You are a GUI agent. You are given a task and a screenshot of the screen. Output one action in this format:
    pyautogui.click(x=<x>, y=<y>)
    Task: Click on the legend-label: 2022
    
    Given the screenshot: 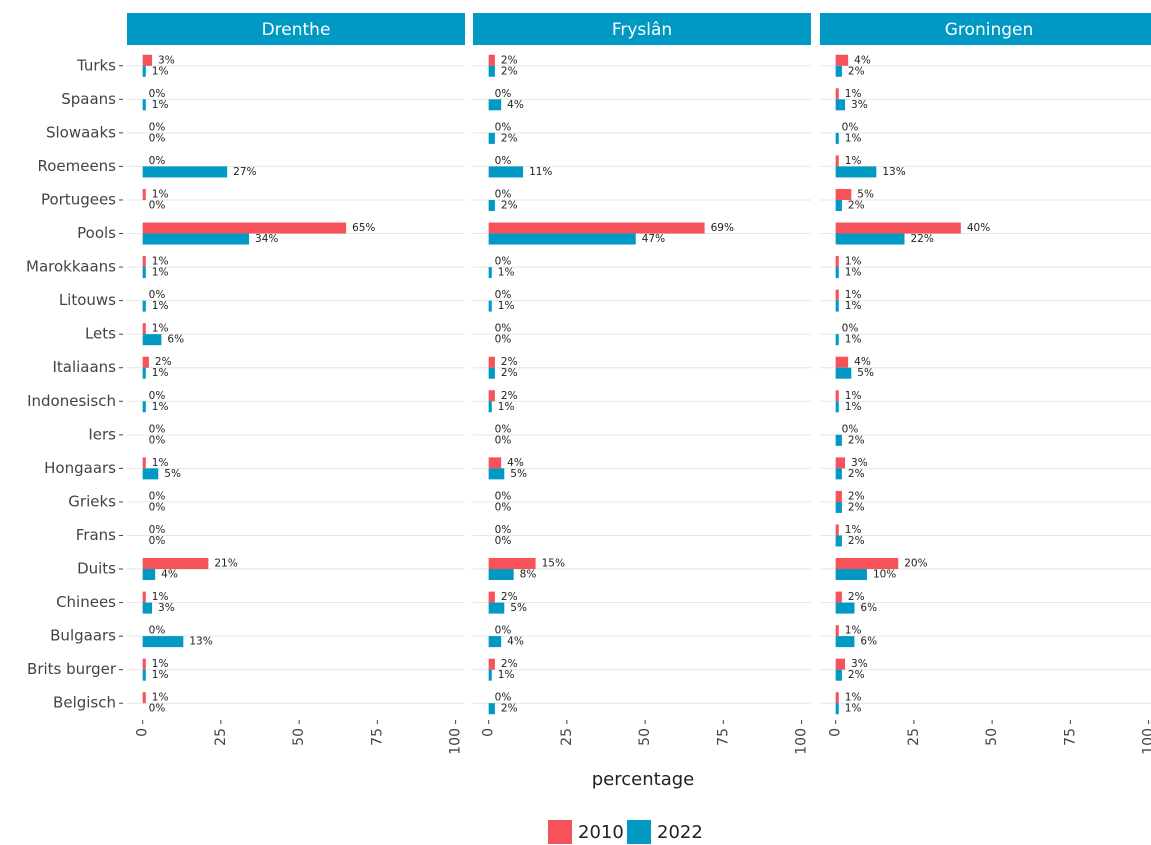 What is the action you would take?
    pyautogui.click(x=680, y=832)
    